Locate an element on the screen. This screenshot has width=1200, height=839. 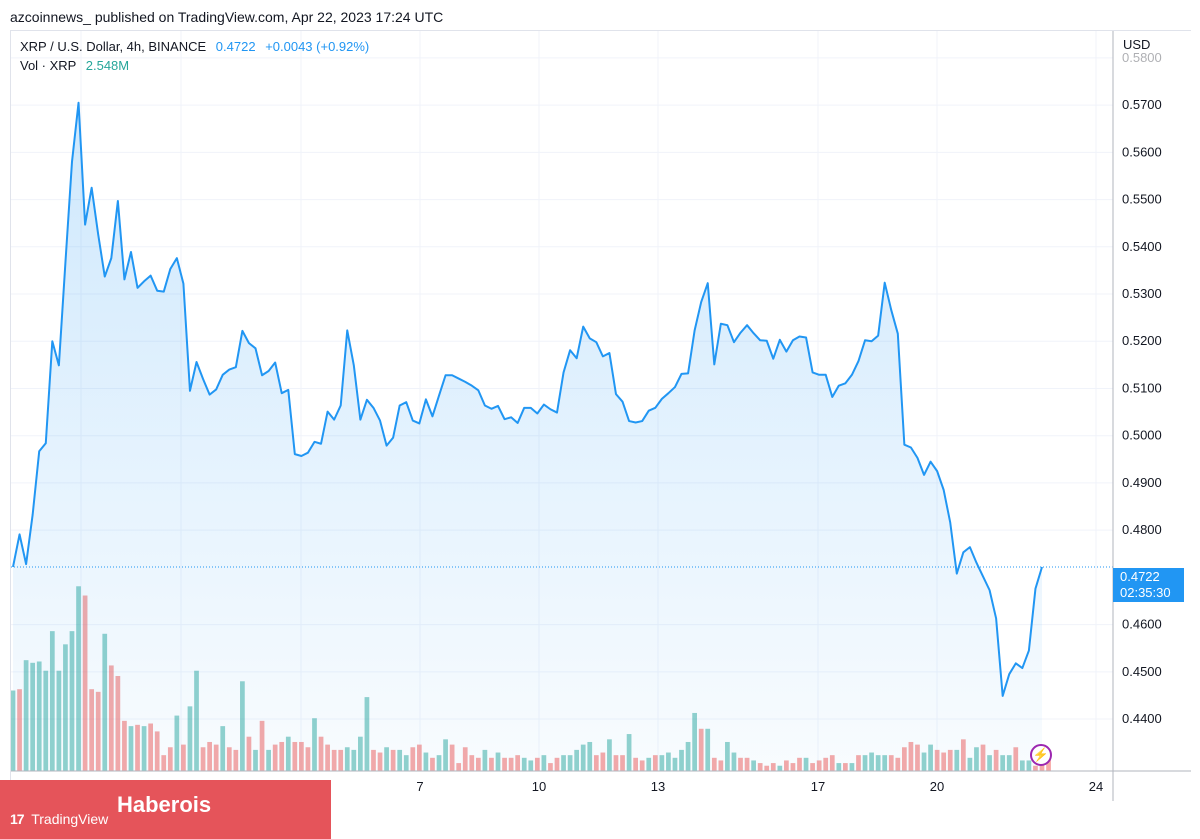
y-tick-label: 0.5200 is located at coordinates (1142, 340).